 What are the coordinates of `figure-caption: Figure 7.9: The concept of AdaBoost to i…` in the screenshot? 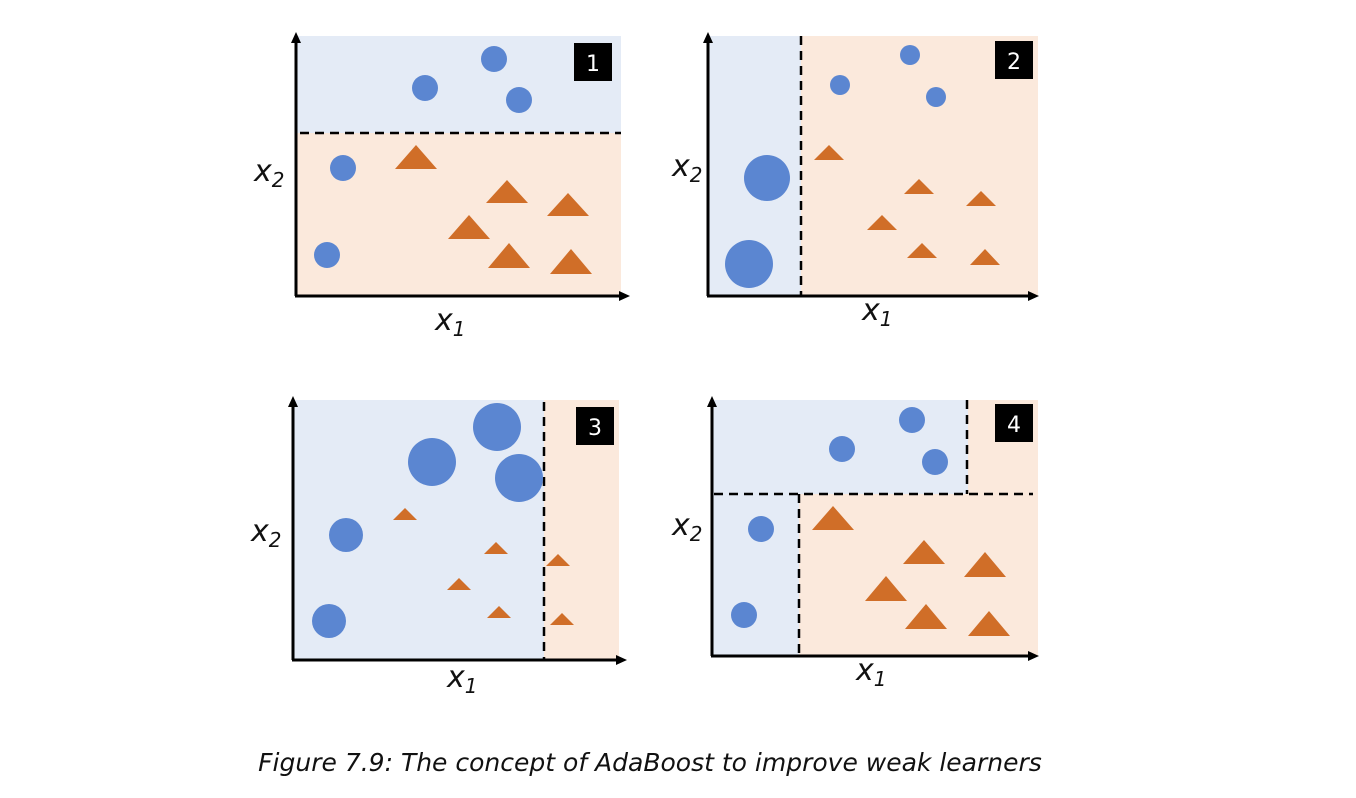 It's located at (650, 762).